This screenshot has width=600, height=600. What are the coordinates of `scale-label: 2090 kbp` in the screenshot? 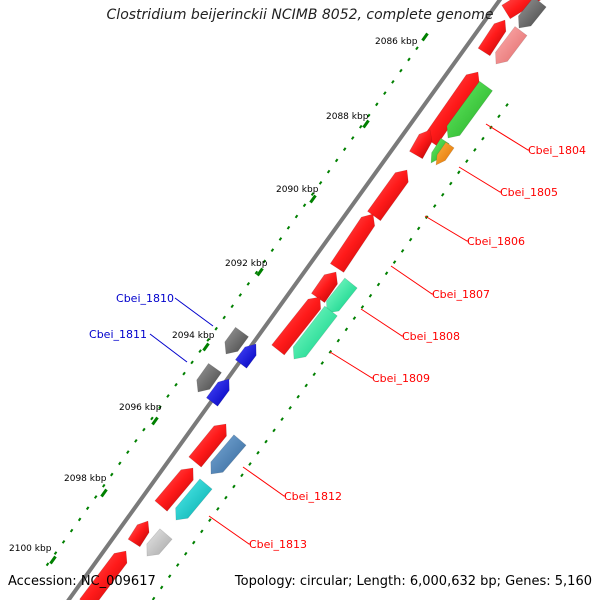 It's located at (297, 190).